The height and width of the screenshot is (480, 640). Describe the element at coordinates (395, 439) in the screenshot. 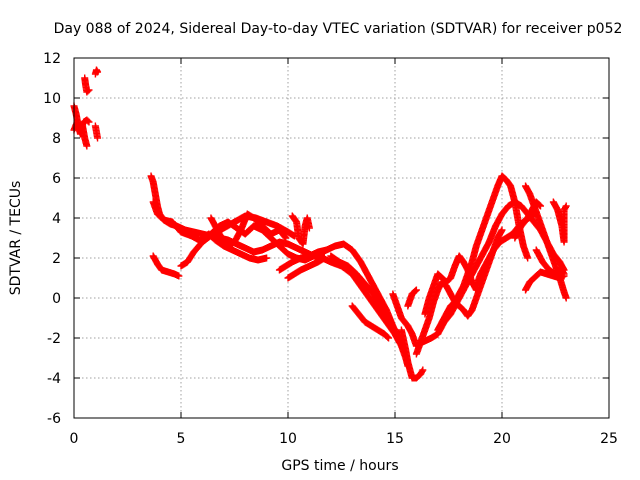

I see `x-tick-label: 15` at that location.